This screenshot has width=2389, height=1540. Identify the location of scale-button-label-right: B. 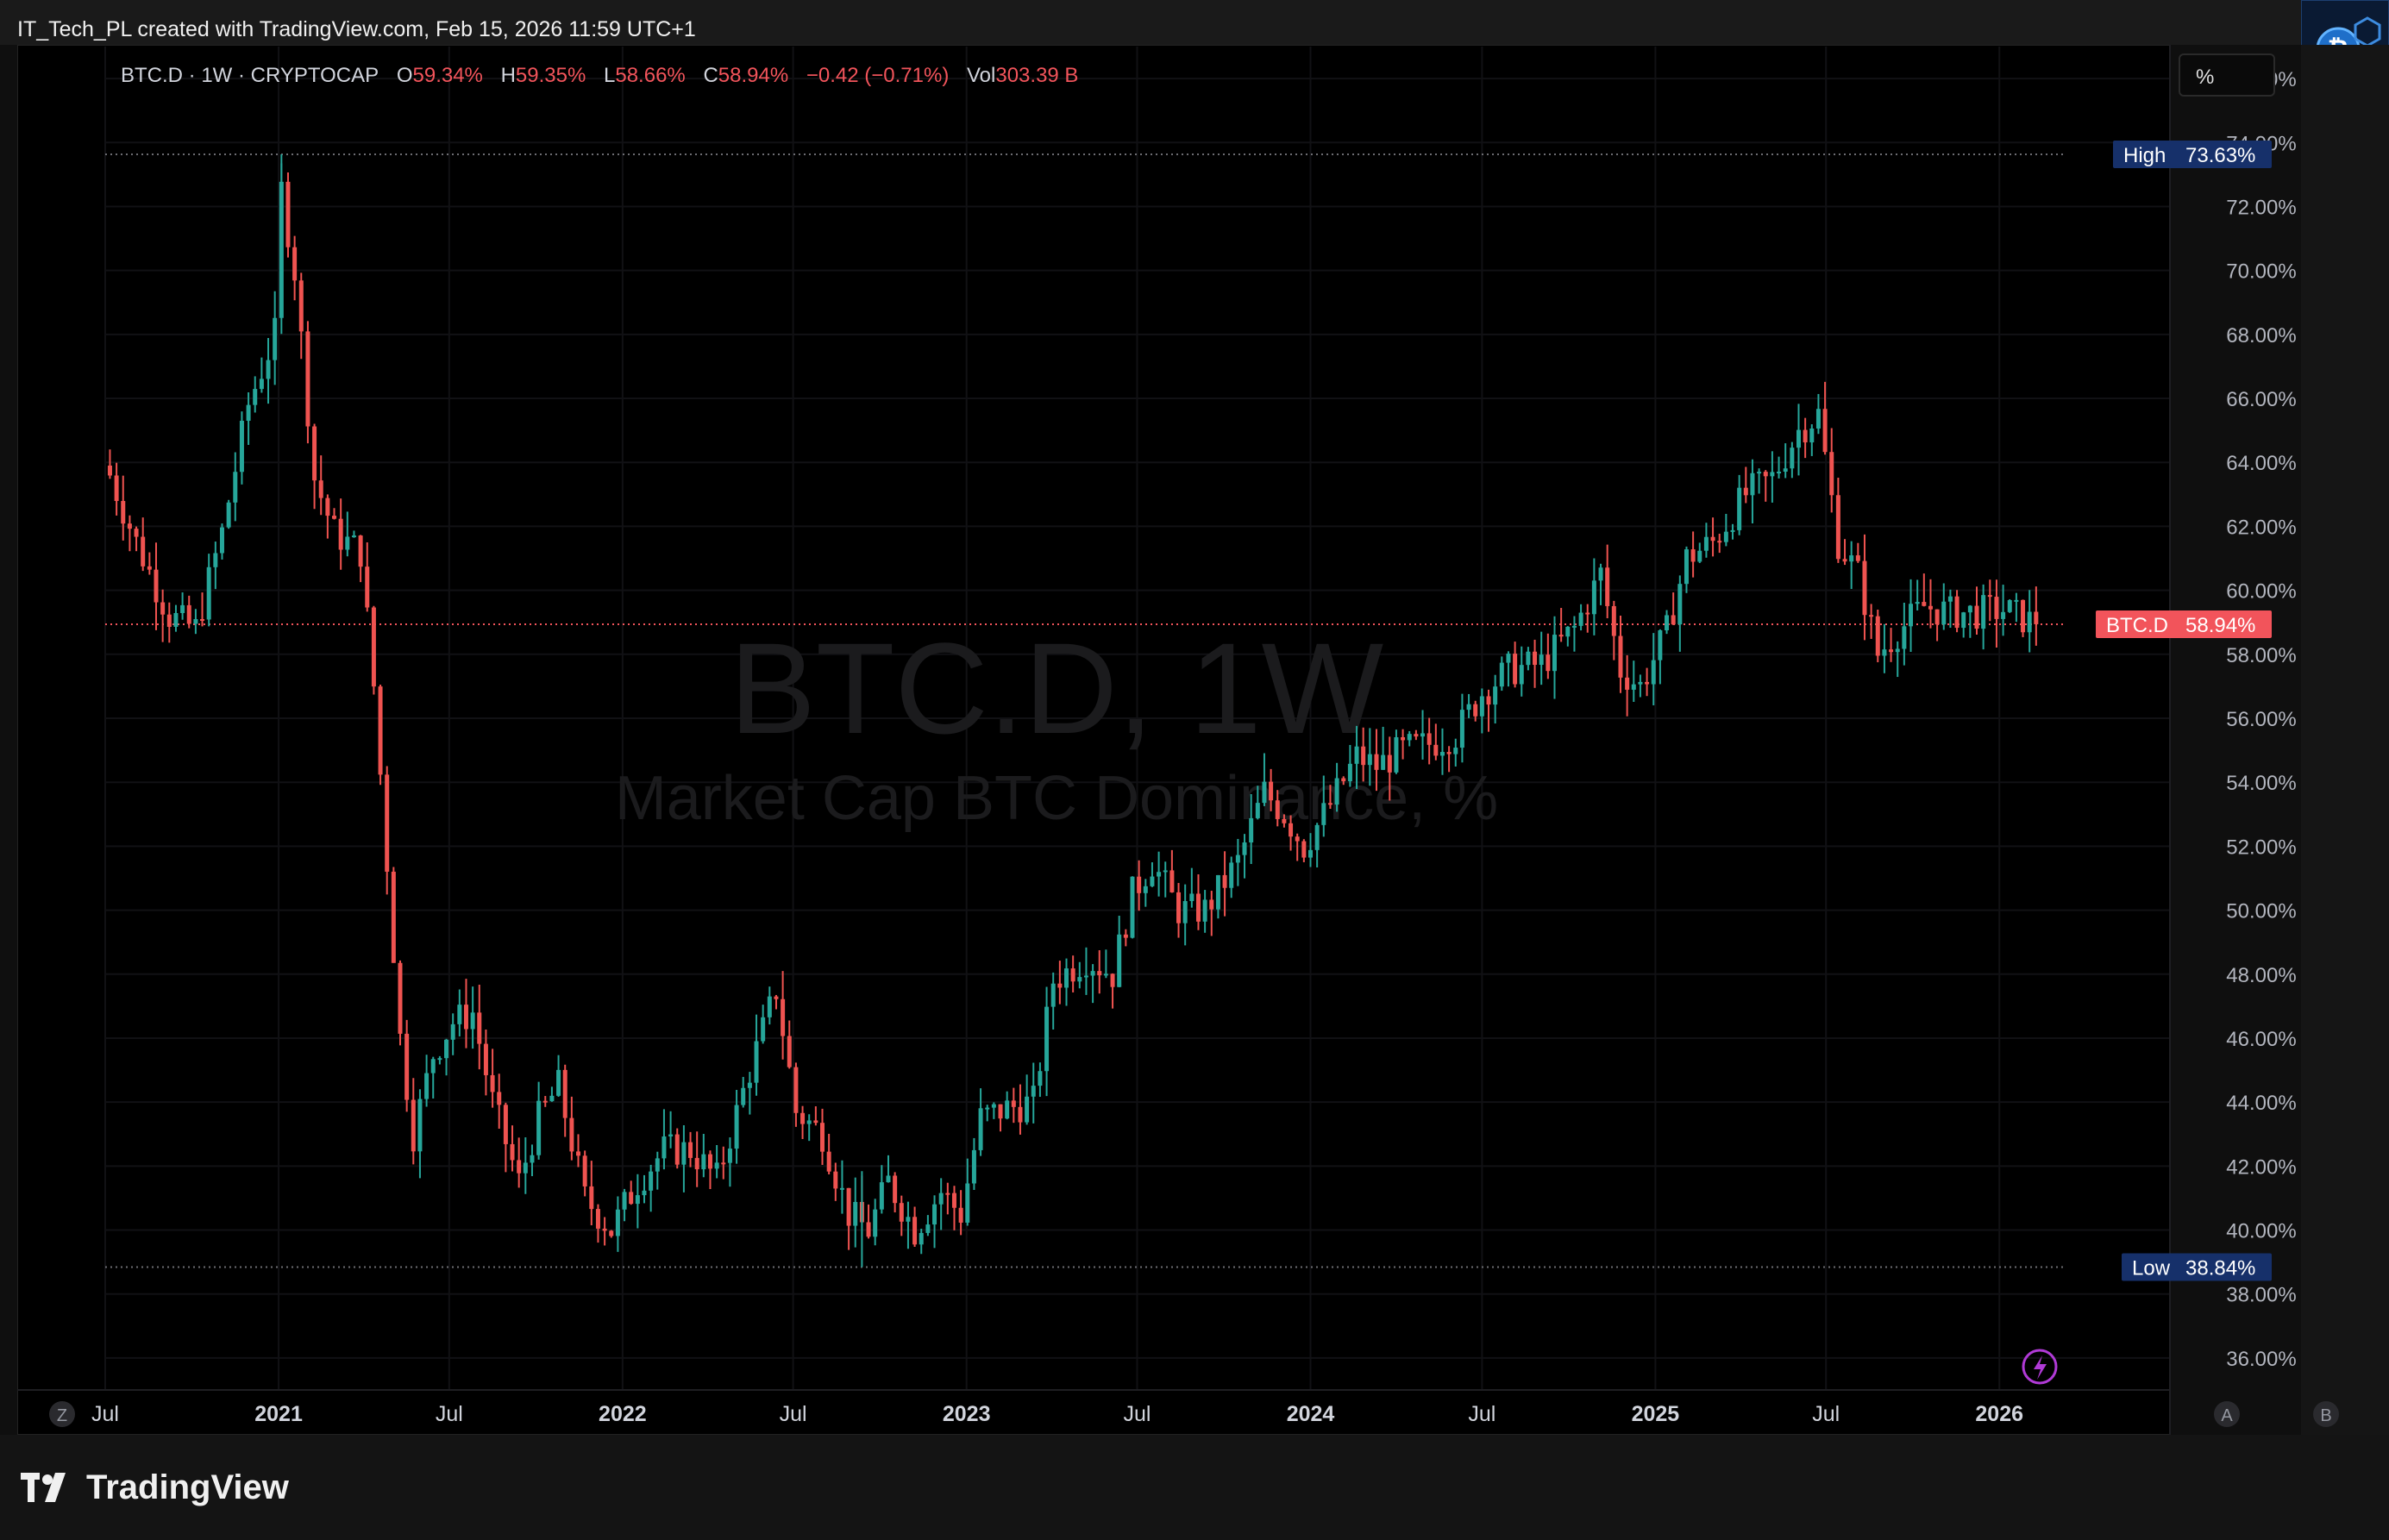
(2325, 1416).